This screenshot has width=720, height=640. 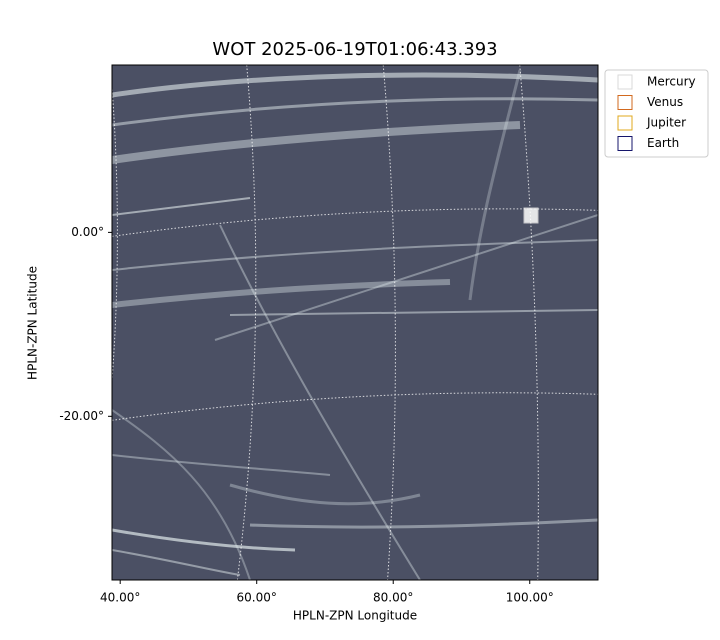 What do you see at coordinates (530, 598) in the screenshot?
I see `x-tick-label: 100.00°` at bounding box center [530, 598].